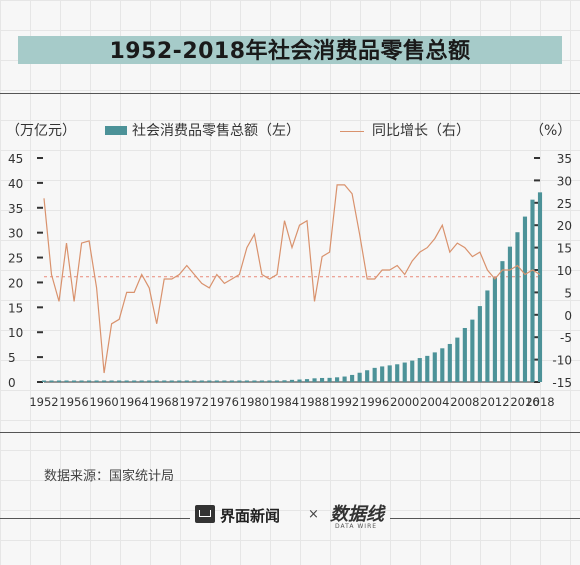  I want to click on left-tick-label: 30, so click(15, 234).